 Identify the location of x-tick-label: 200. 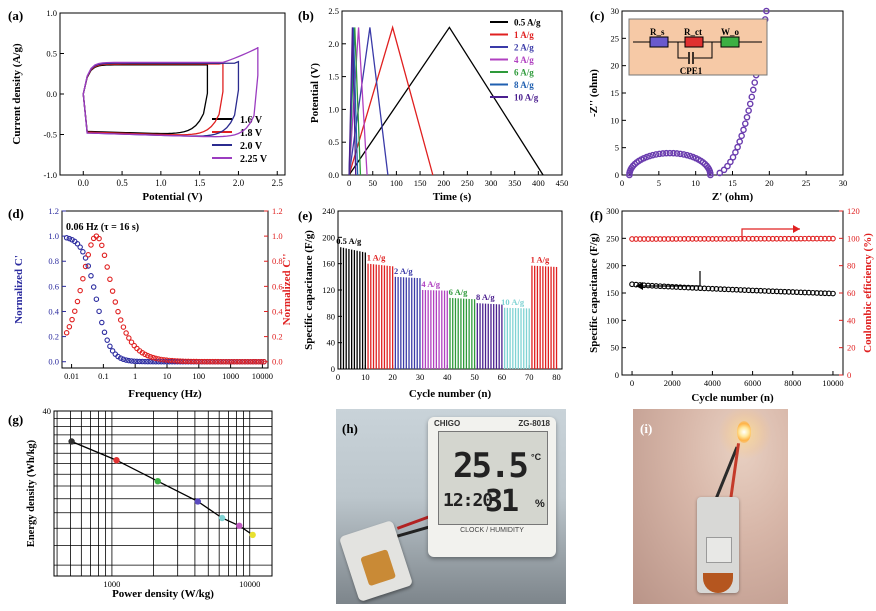
(443, 183).